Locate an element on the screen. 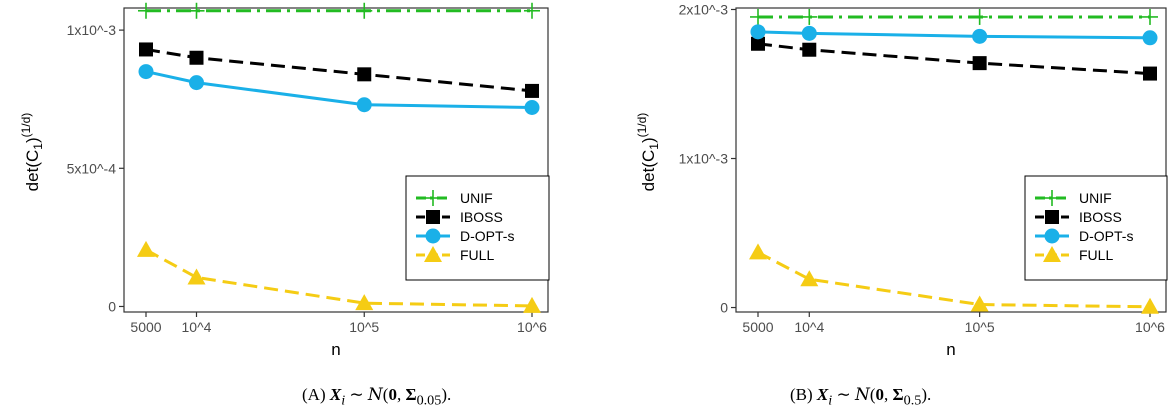 This screenshot has width=1172, height=417. caption-x-a: X is located at coordinates (335, 394).